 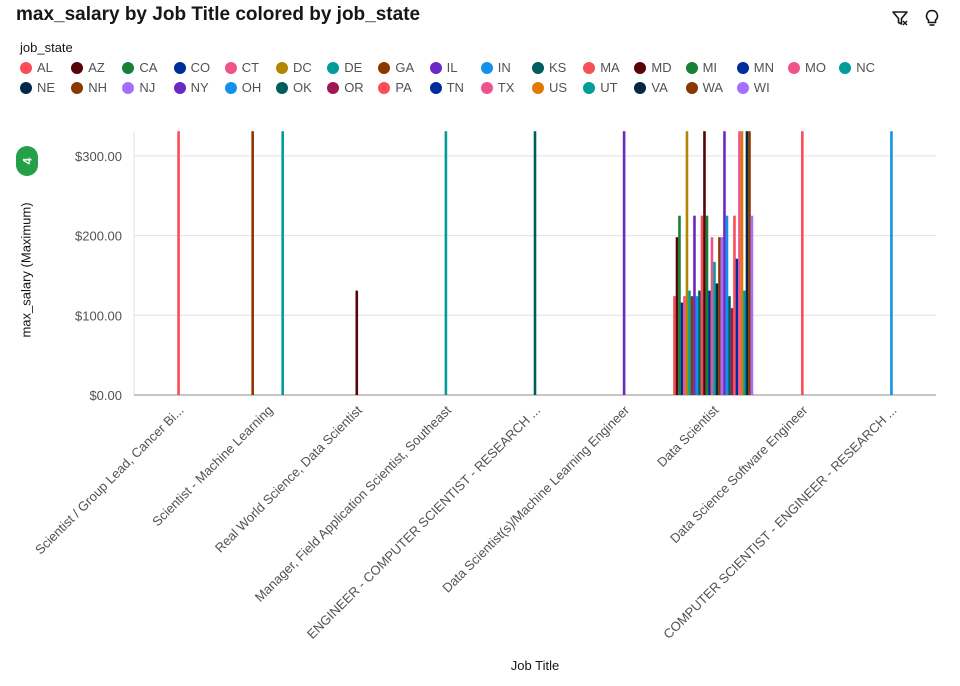 What do you see at coordinates (46, 87) in the screenshot?
I see `legend-label: NE` at bounding box center [46, 87].